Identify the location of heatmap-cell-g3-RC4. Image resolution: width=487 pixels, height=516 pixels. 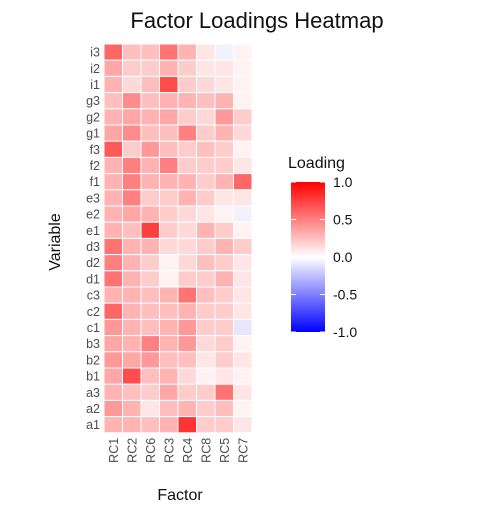
(187, 101).